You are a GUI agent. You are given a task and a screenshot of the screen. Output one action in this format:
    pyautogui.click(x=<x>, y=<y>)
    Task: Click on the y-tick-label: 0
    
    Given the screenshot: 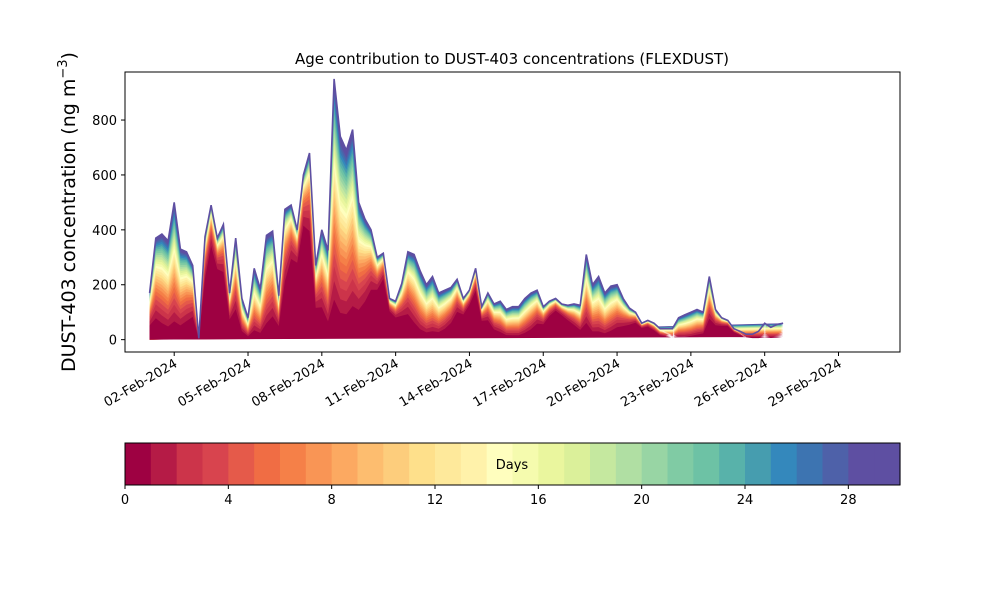 What is the action you would take?
    pyautogui.click(x=113, y=341)
    